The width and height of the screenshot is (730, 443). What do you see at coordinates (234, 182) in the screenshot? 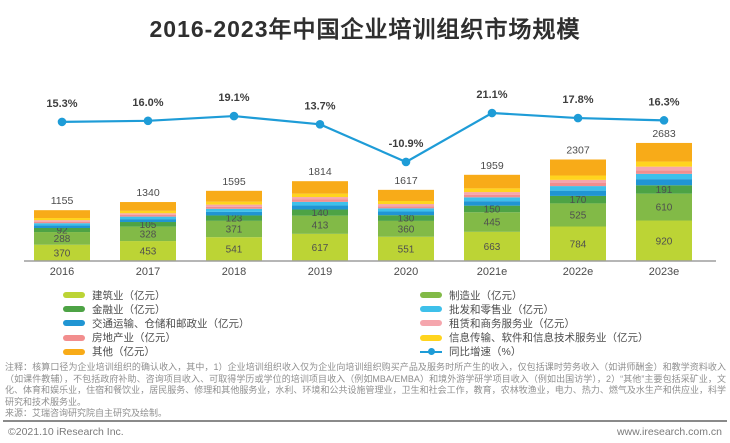
I see `bar-total-label: 1595` at bounding box center [234, 182].